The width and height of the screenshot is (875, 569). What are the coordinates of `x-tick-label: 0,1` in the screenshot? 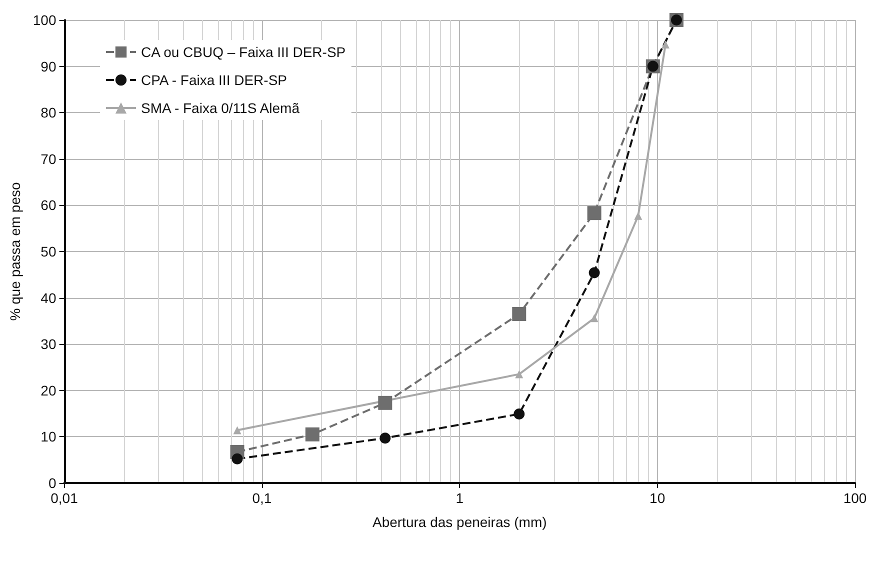 It's located at (262, 498).